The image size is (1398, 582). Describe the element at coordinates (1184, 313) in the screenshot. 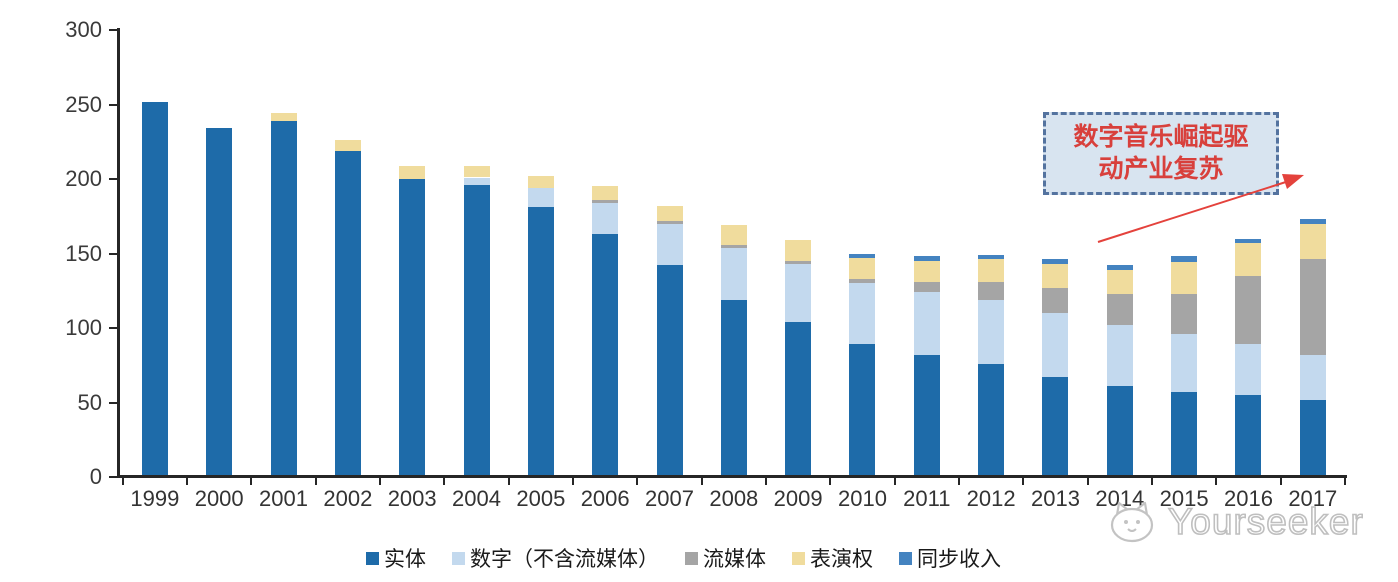

I see `bar-segment-2015-streaming` at that location.